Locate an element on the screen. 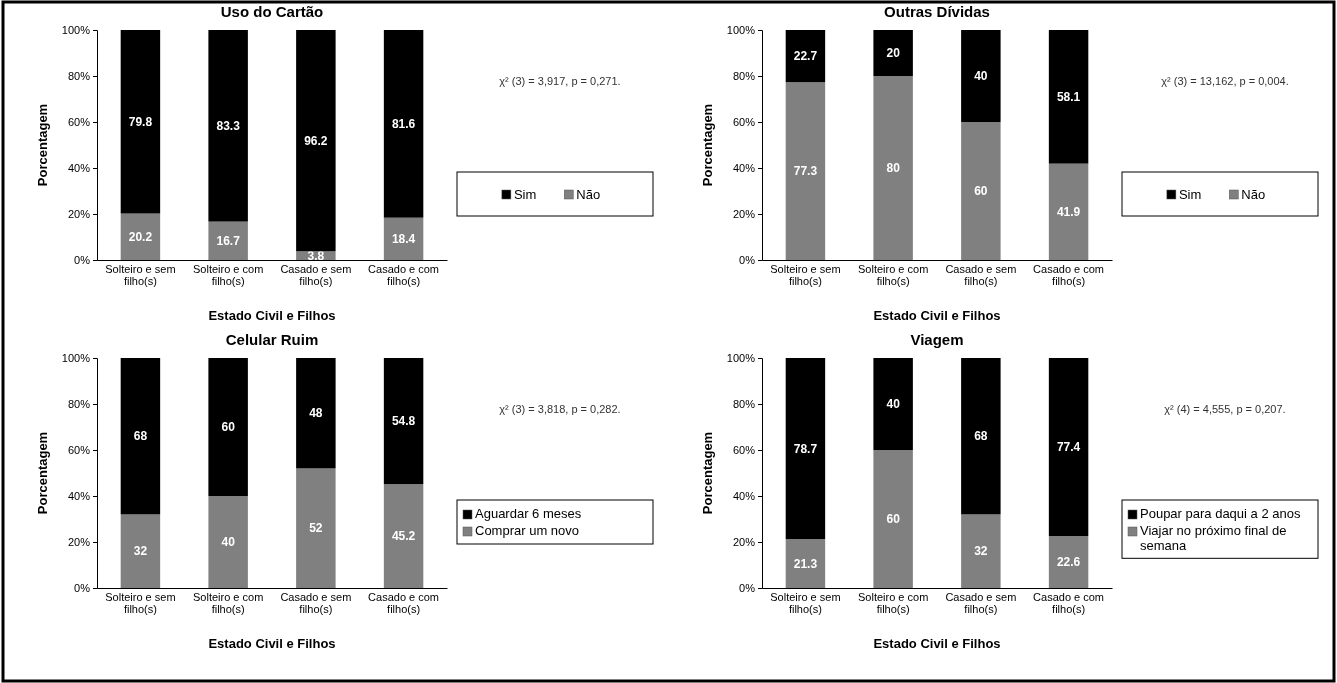 The height and width of the screenshot is (683, 1337). data-label: 83.3 is located at coordinates (228, 125).